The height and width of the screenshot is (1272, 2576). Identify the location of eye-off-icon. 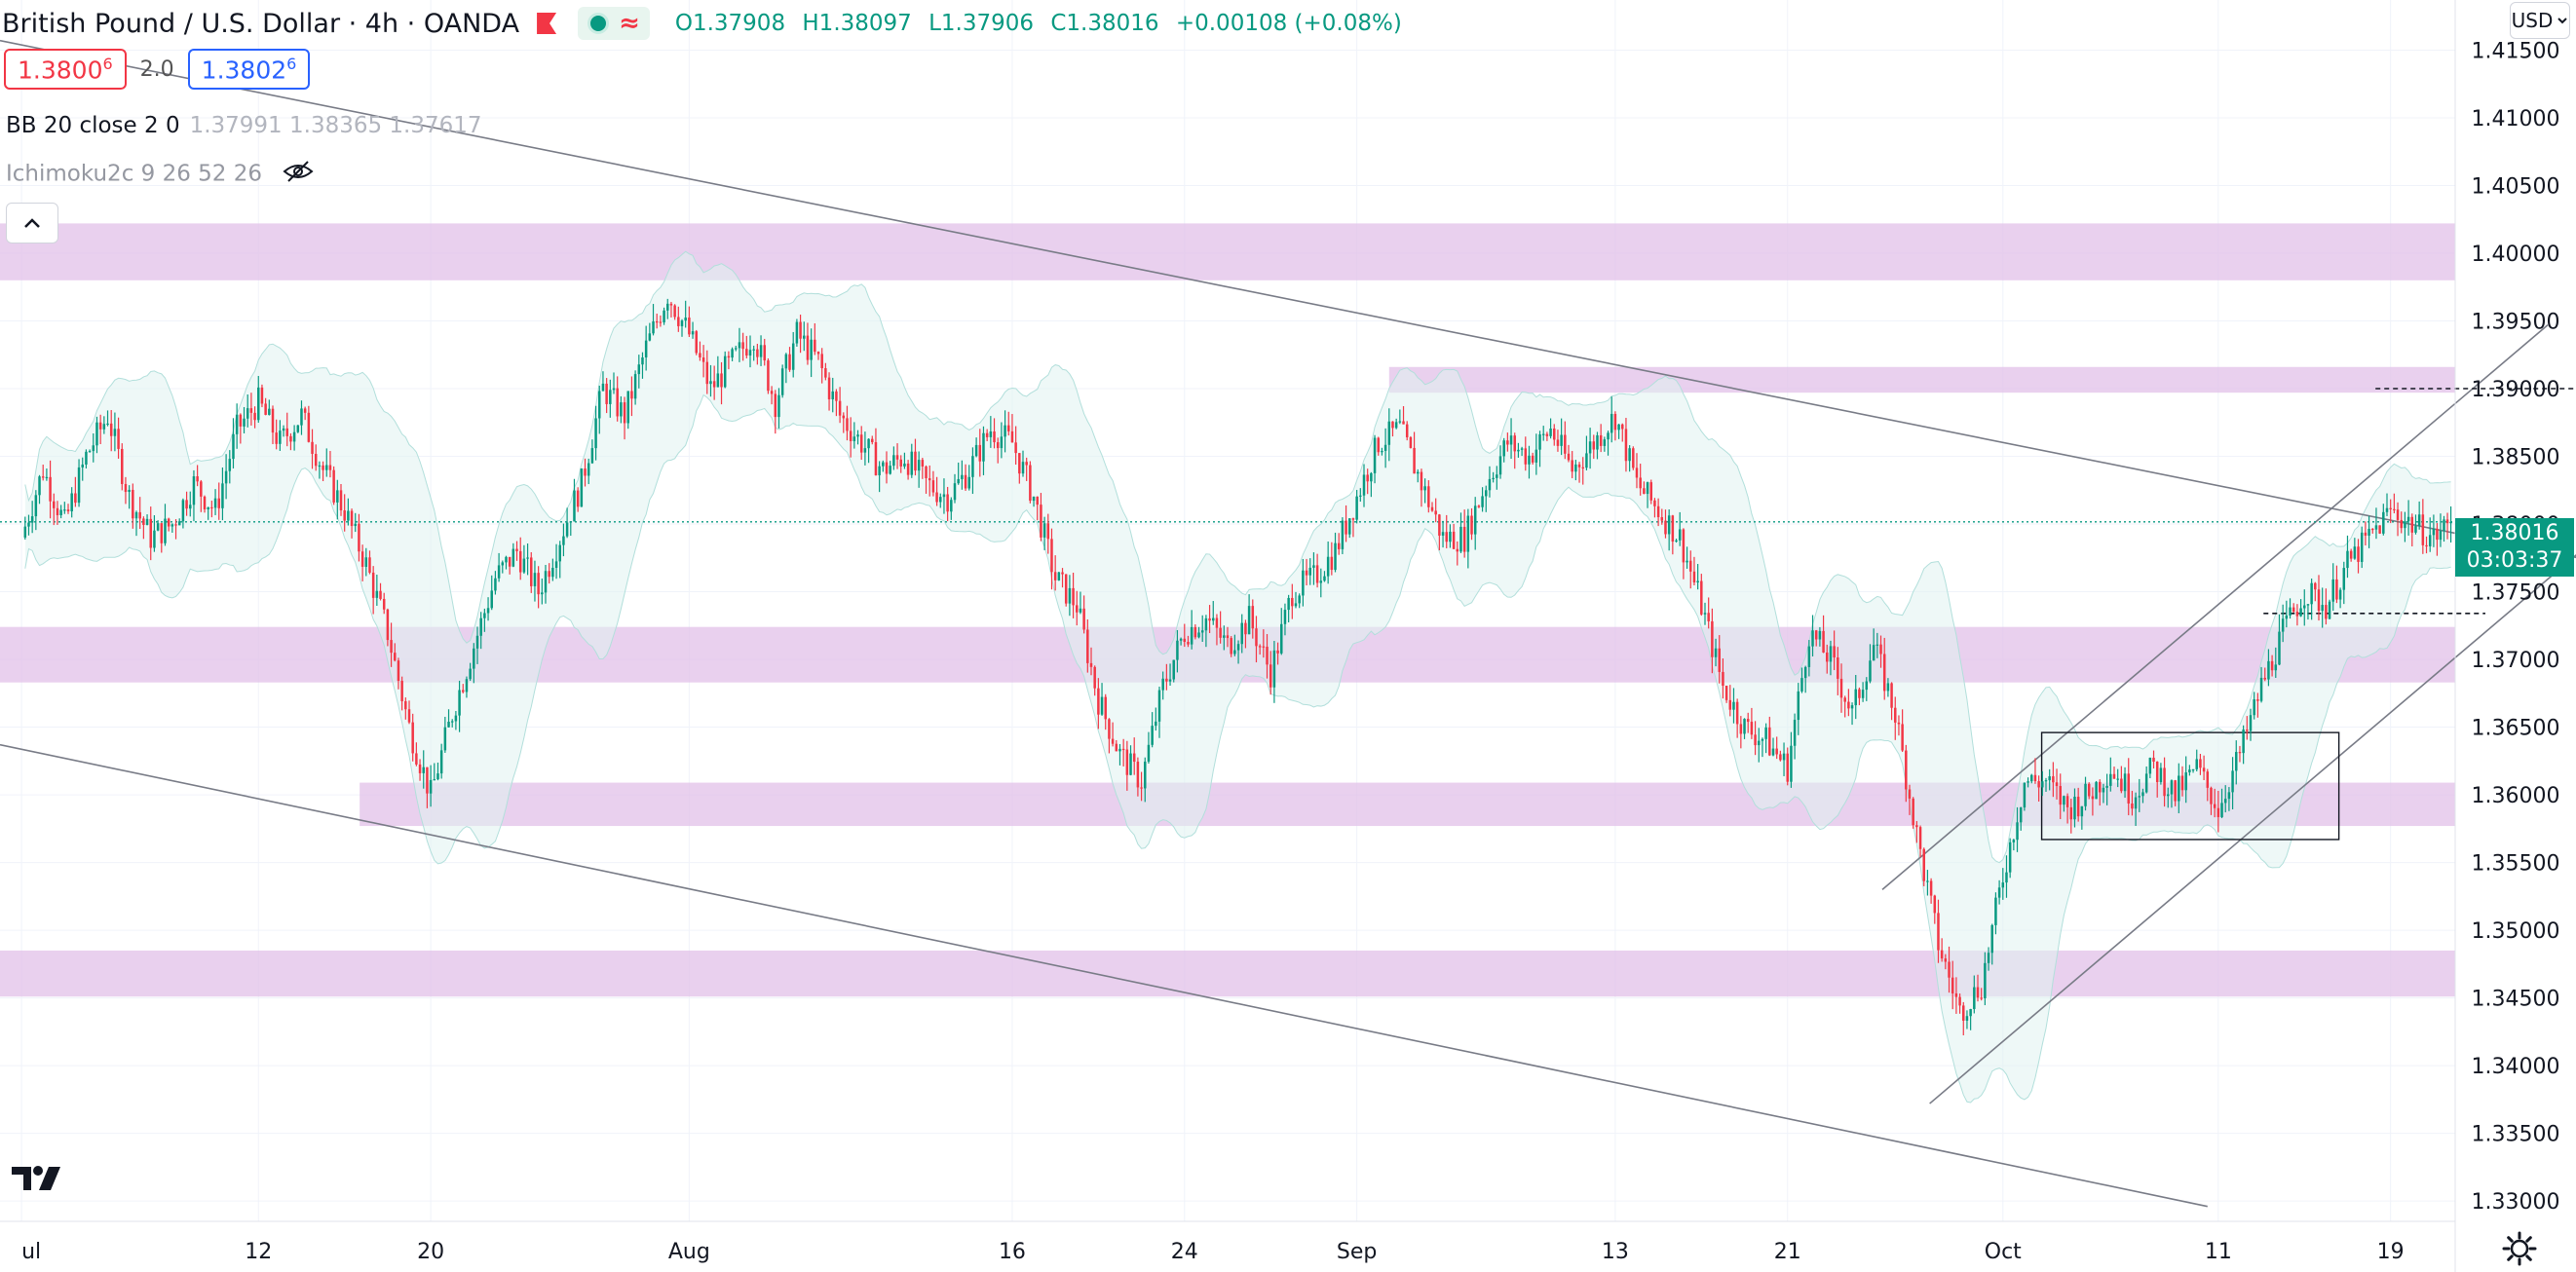
(298, 174).